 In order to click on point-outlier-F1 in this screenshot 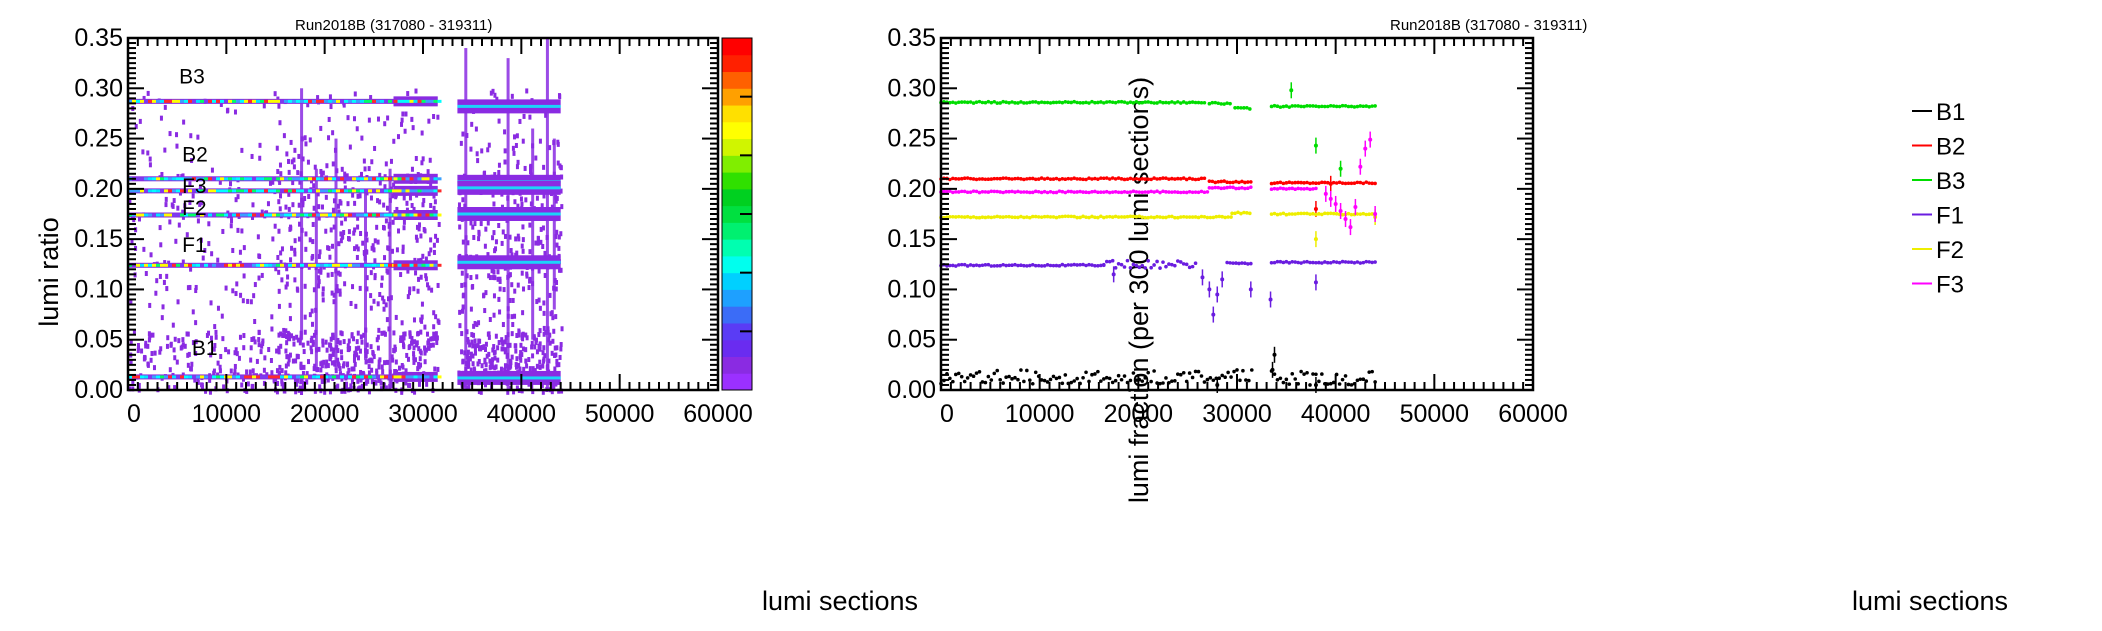, I will do `click(1213, 314)`.